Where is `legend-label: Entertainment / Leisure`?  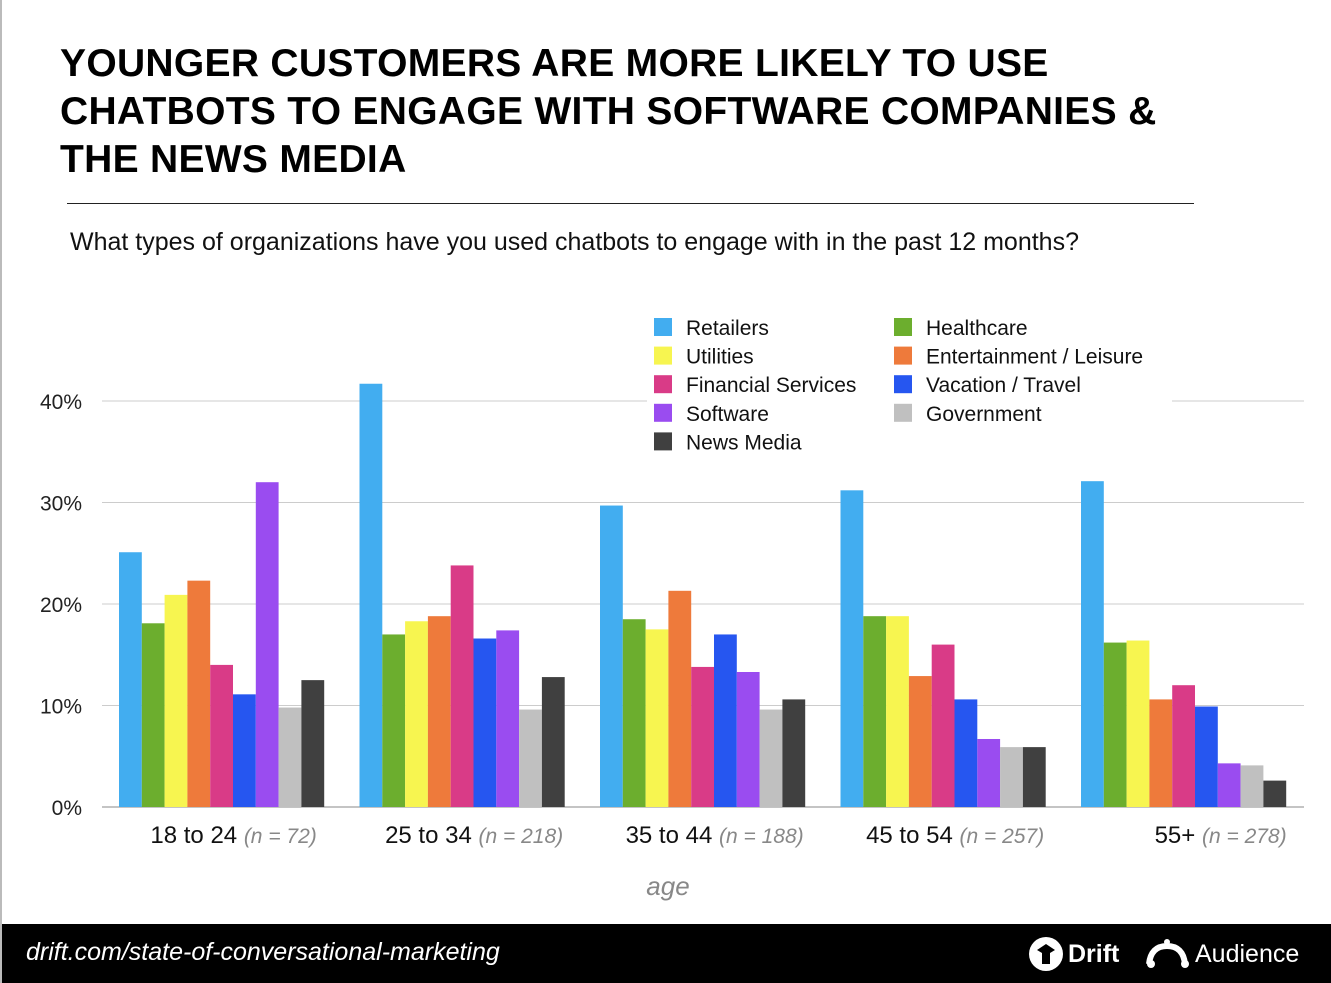 legend-label: Entertainment / Leisure is located at coordinates (1034, 357).